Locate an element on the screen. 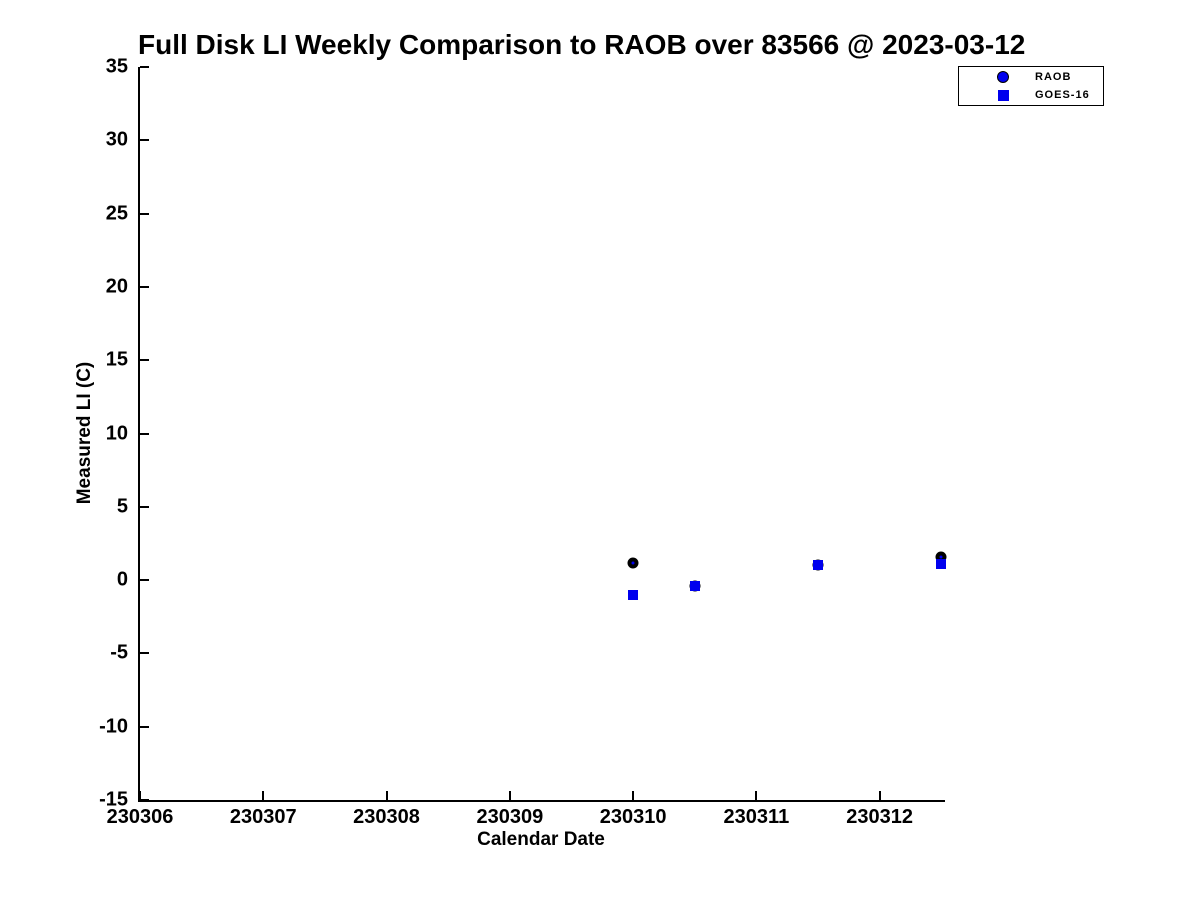 The image size is (1200, 900). legend-entry-goes16: GOES-16 is located at coordinates (1031, 95).